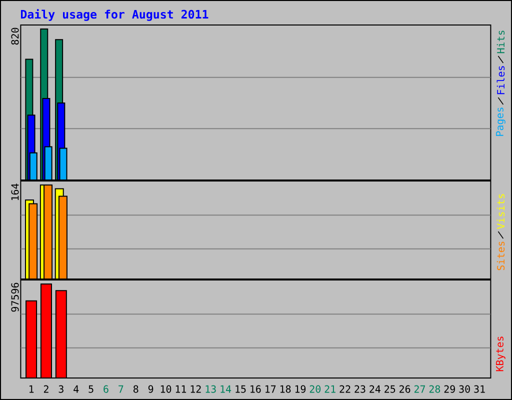 The height and width of the screenshot is (400, 512). Describe the element at coordinates (375, 389) in the screenshot. I see `x-tick-label: 24` at that location.